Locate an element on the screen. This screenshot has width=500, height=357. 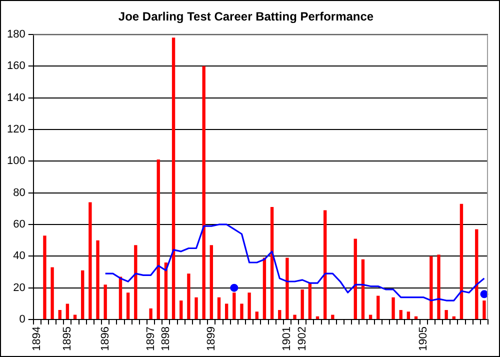
y-tick-label: 140 is located at coordinates (16, 98).